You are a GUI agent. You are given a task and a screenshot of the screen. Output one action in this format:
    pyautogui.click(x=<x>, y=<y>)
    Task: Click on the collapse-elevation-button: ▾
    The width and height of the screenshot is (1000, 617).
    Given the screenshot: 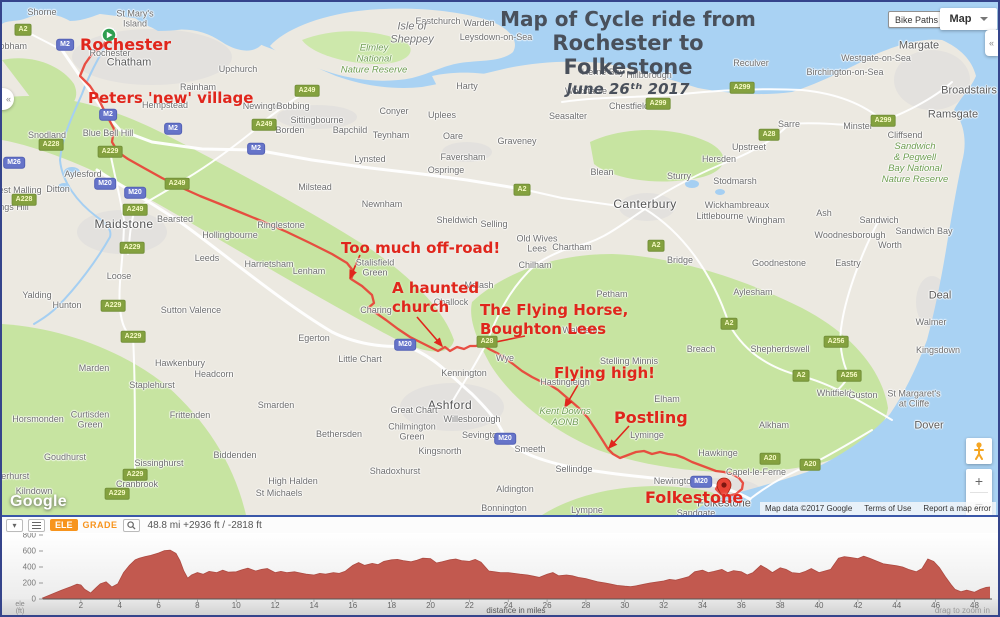 What is the action you would take?
    pyautogui.click(x=14, y=525)
    